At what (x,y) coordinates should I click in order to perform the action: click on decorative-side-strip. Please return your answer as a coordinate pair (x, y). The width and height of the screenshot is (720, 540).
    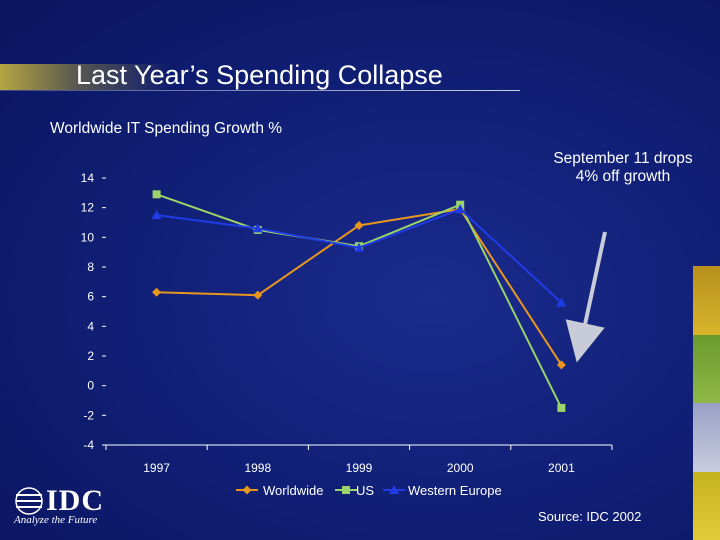
    Looking at the image, I should click on (706, 403).